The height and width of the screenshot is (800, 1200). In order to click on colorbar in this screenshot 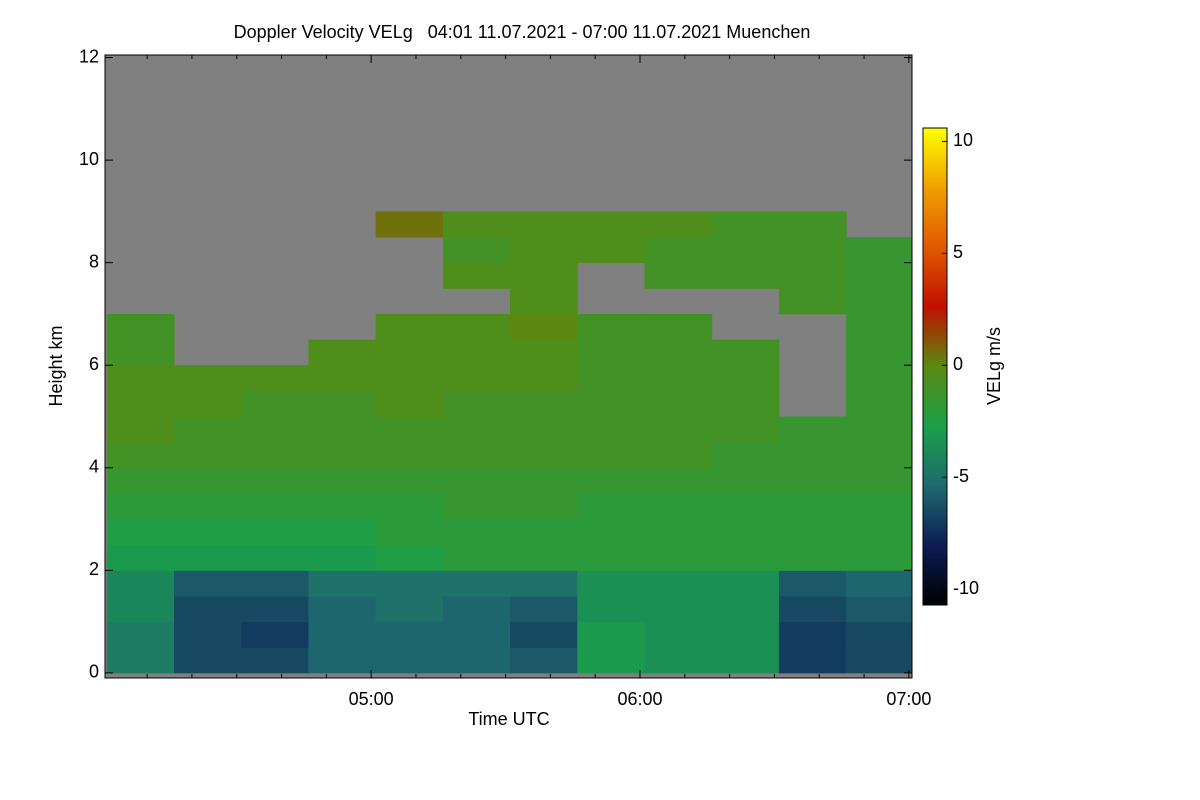, I will do `click(935, 366)`.